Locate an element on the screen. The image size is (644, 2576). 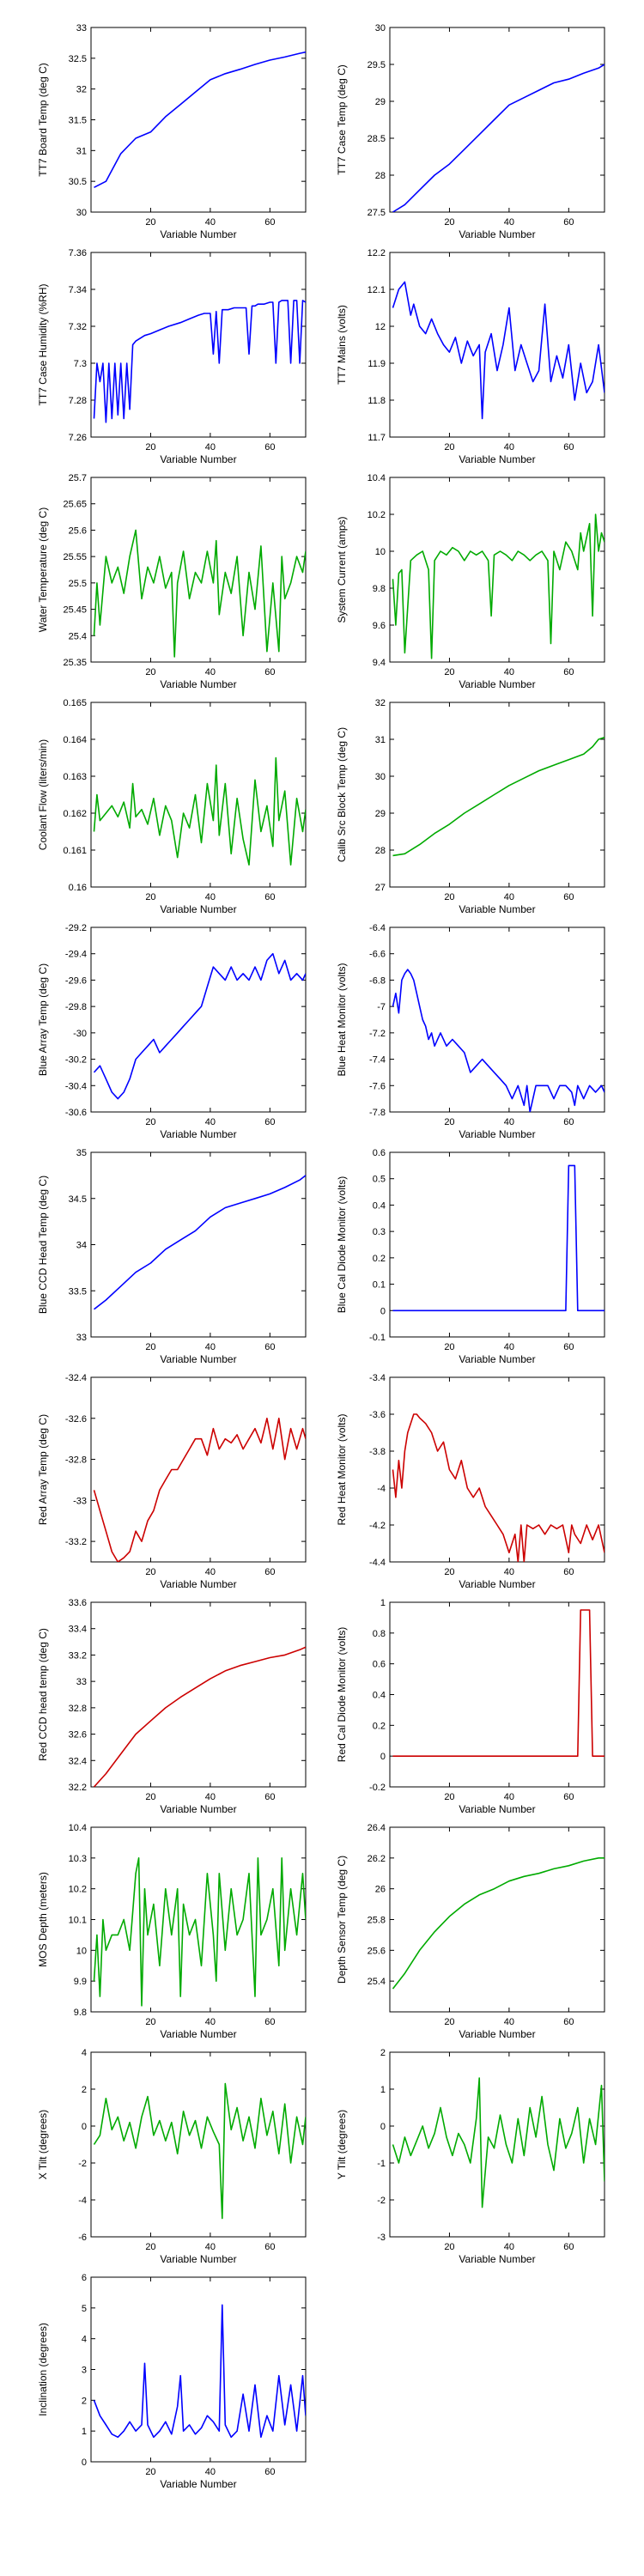
y-tick-label: 32.2 is located at coordinates (78, 1788).